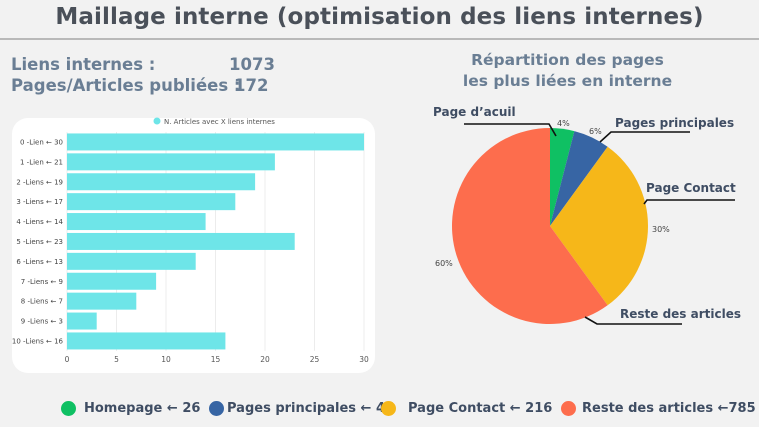  Describe the element at coordinates (39, 202) in the screenshot. I see `bar-category-label: 3 -Liens ← 17` at that location.